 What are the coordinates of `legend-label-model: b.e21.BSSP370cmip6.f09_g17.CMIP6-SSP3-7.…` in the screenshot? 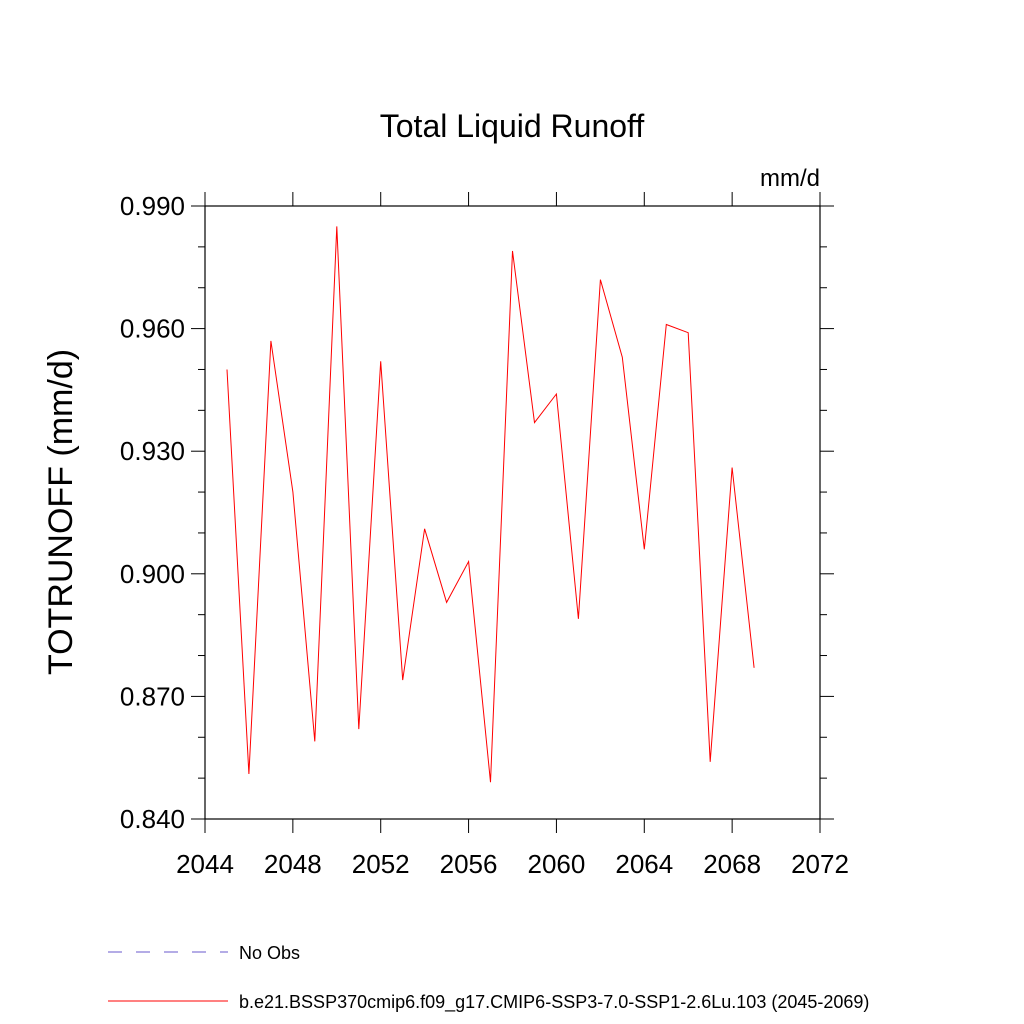 It's located at (554, 1002).